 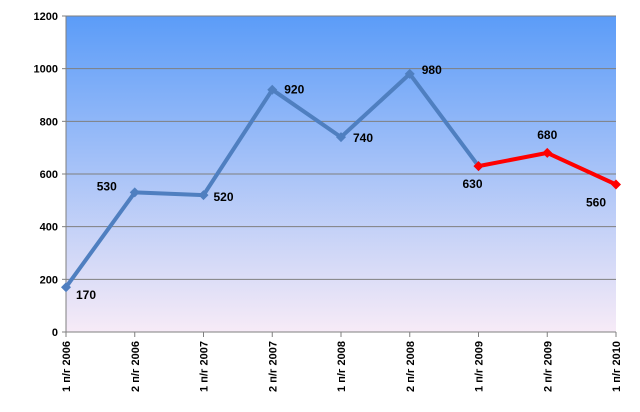 I want to click on data-label: 530, so click(x=107, y=186).